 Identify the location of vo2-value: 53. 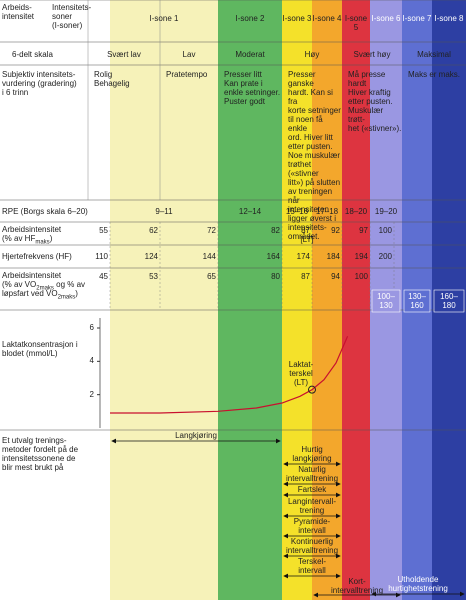
(153, 276).